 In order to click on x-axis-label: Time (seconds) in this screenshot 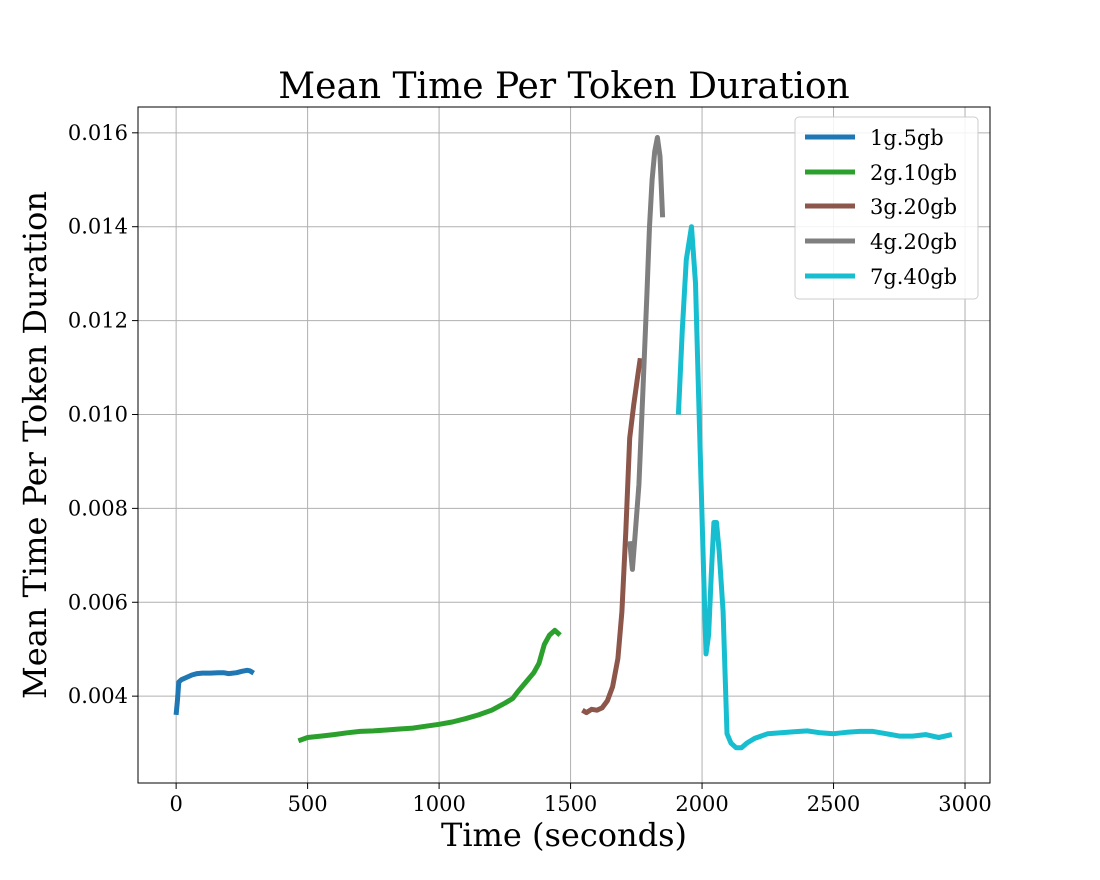, I will do `click(564, 835)`.